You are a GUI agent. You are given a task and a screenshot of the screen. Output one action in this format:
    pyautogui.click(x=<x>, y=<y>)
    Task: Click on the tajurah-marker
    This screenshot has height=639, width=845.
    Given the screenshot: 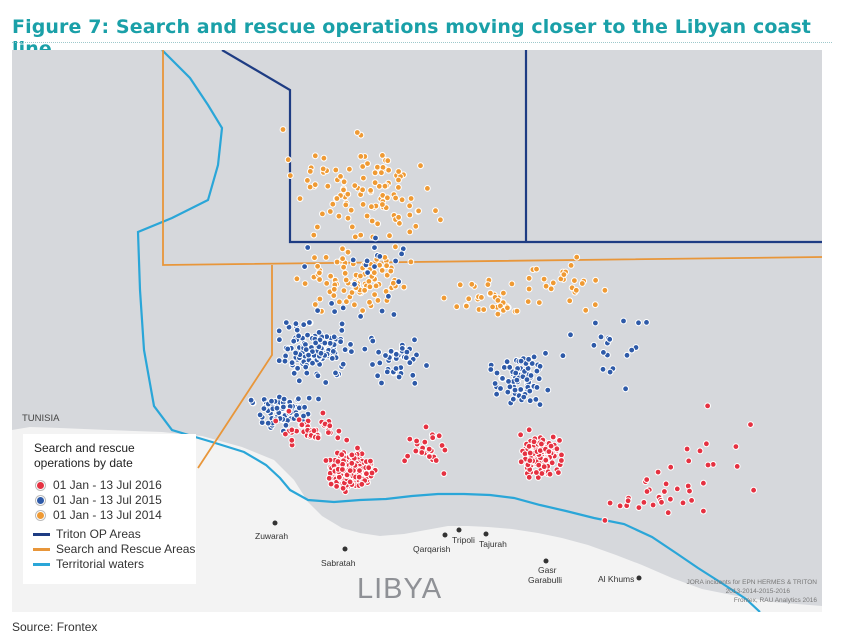 What is the action you would take?
    pyautogui.click(x=486, y=534)
    